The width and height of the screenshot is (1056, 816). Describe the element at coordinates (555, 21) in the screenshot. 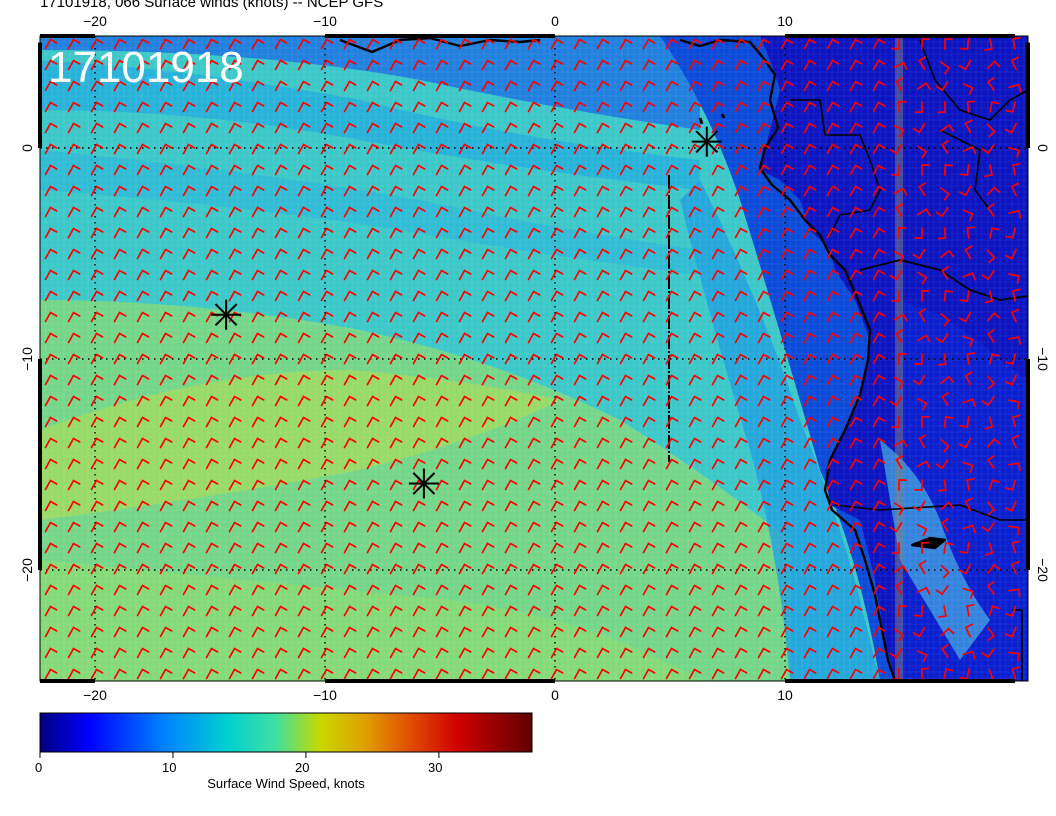

I see `lon-tick-label-top: 0` at that location.